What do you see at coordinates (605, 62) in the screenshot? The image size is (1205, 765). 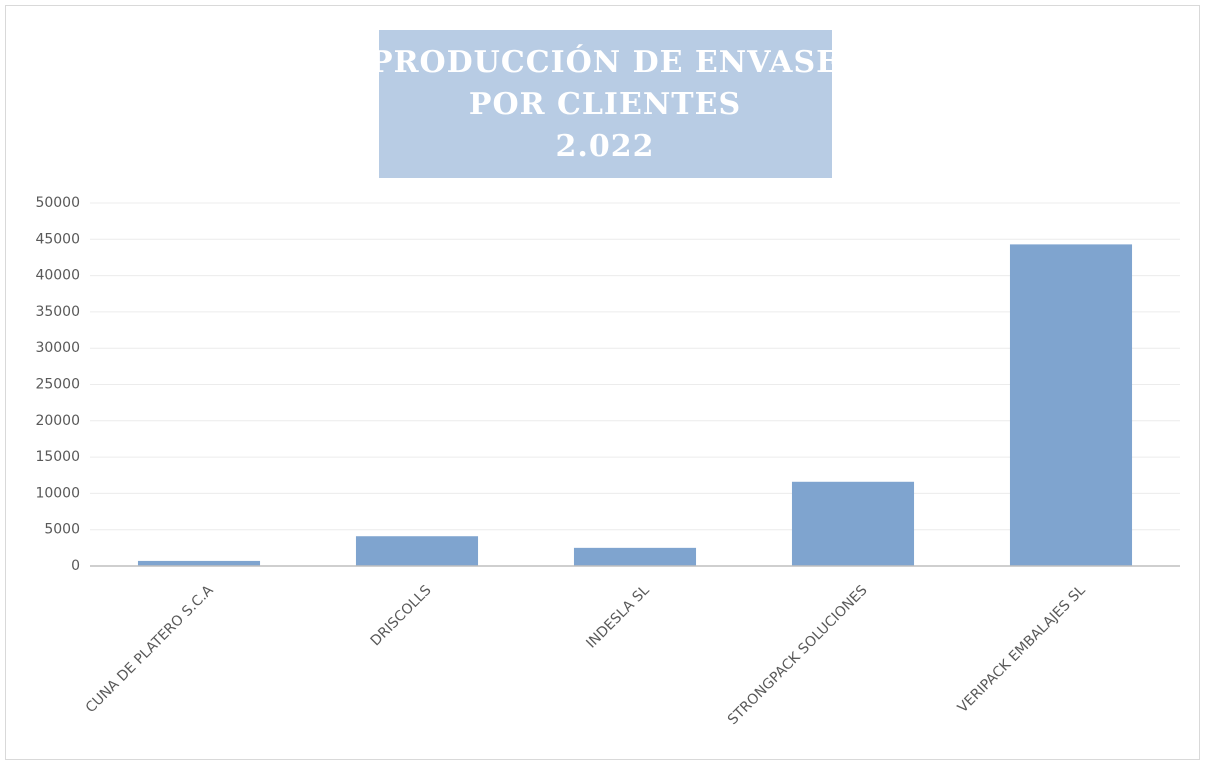 I see `chart-title: PRODUCCIÓN DE ENVASE` at bounding box center [605, 62].